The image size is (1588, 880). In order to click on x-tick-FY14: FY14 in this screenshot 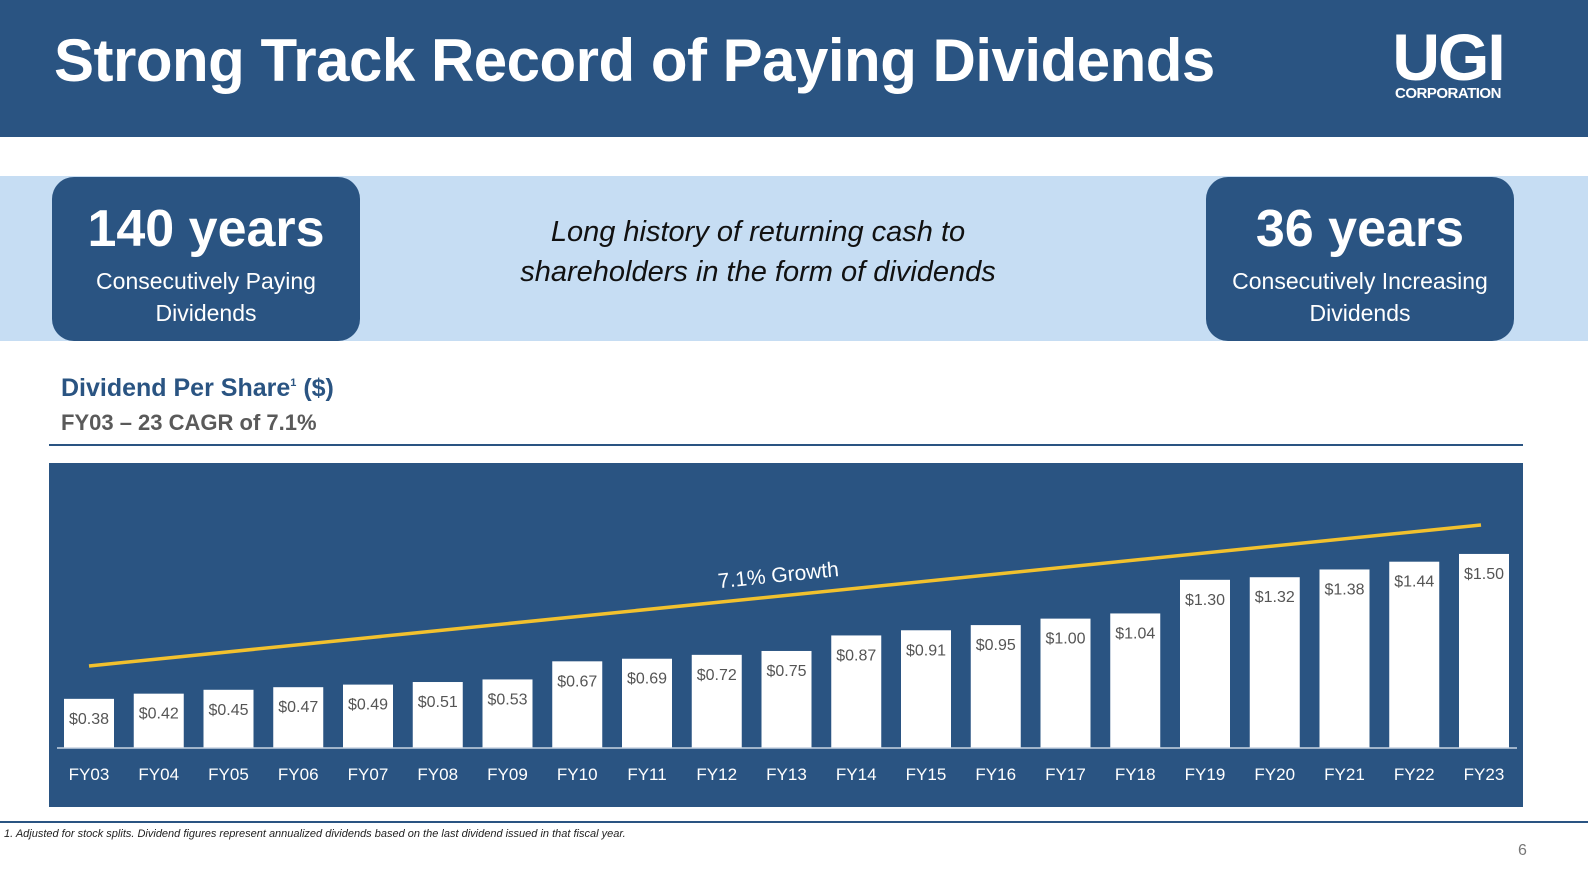, I will do `click(856, 774)`.